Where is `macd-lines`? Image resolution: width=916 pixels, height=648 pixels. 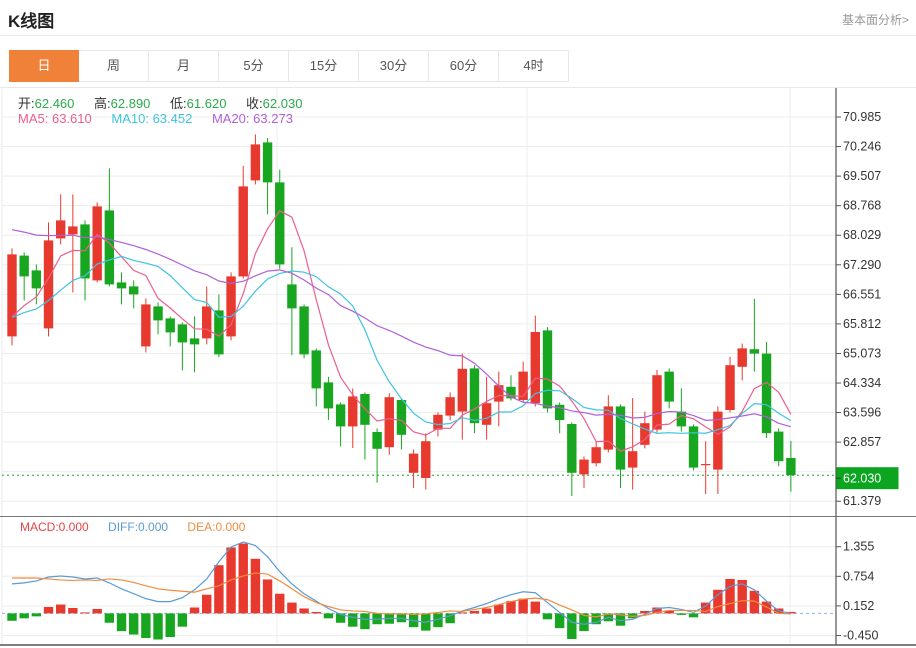 macd-lines is located at coordinates (401, 583).